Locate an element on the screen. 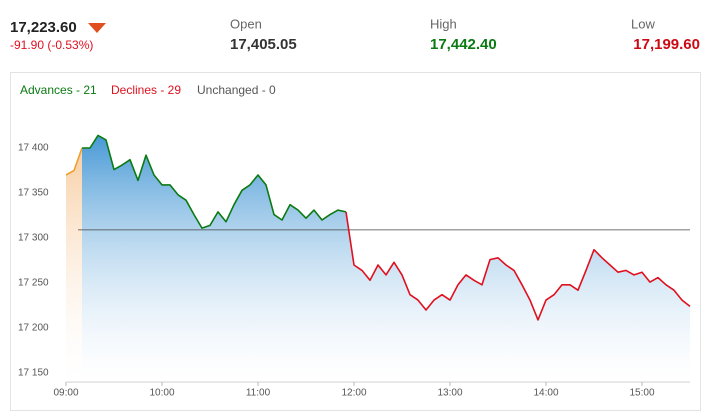  legend-advances: Advances - 21 is located at coordinates (58, 90).